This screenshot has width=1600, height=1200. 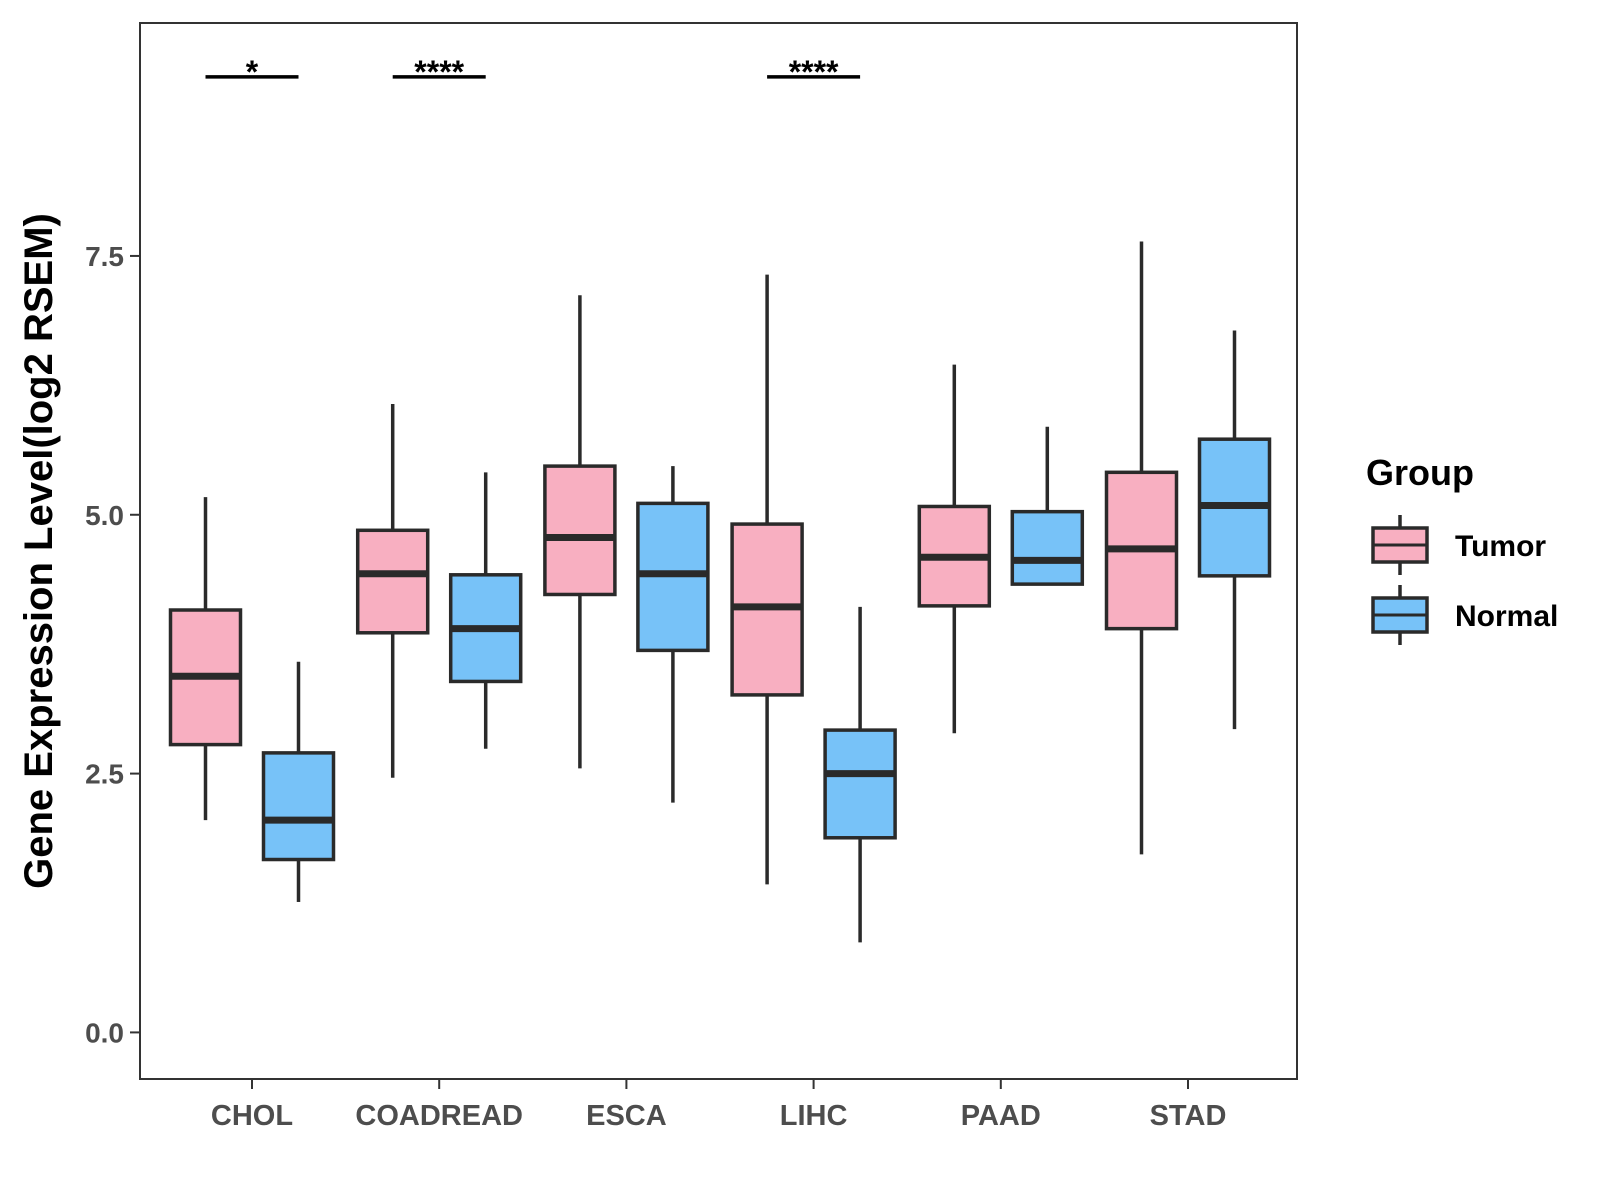 I want to click on box-normal-stad, so click(x=1234, y=530).